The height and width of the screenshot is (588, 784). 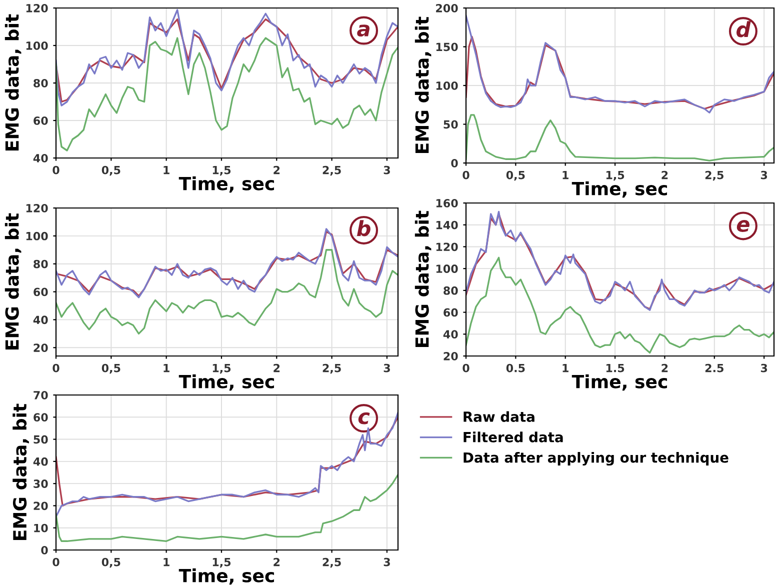 I want to click on y-tick-label: 30, so click(x=41, y=484).